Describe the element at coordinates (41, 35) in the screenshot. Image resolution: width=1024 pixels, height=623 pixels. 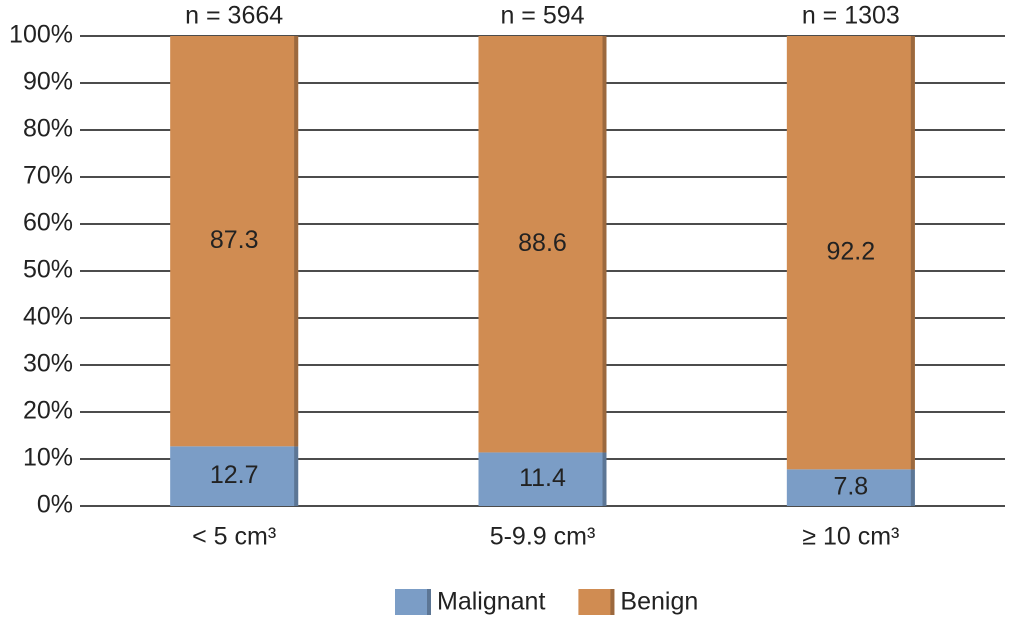
I see `y-tick-label: 100%` at that location.